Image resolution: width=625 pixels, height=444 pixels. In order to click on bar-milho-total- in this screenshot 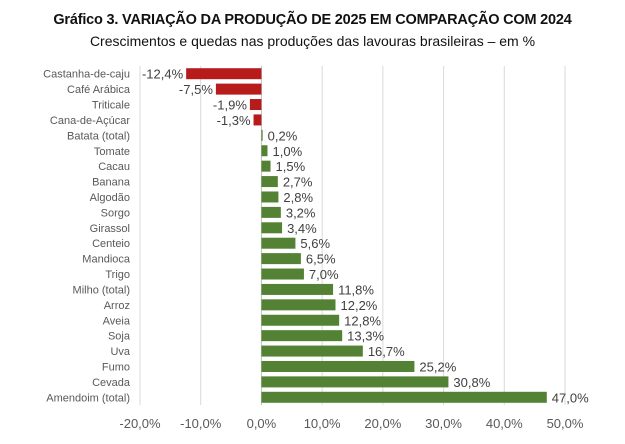, I will do `click(297, 289)`.